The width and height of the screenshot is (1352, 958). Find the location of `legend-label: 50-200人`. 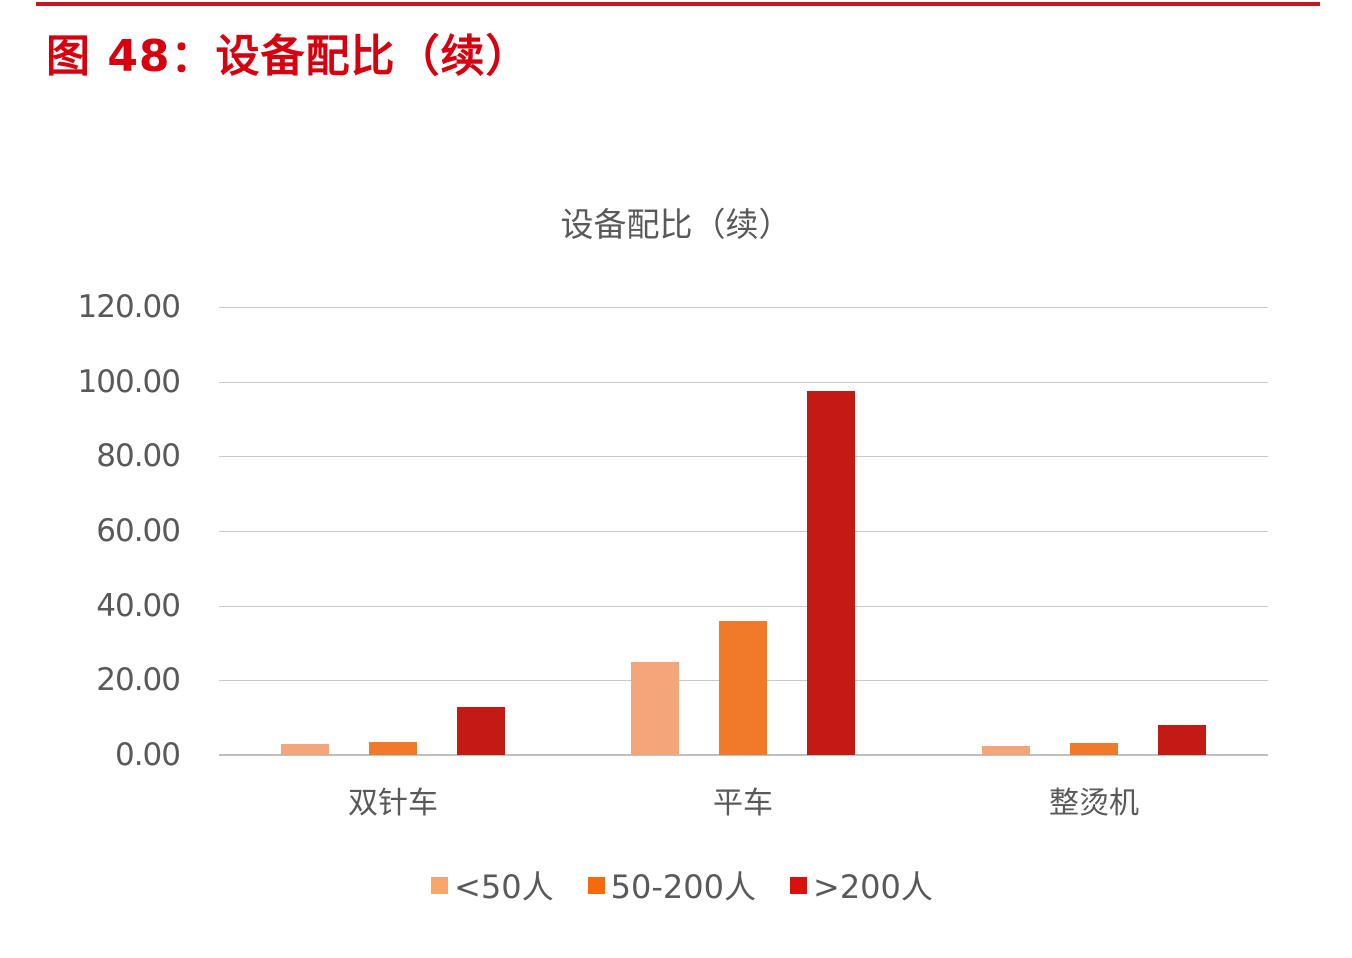

legend-label: 50-200人 is located at coordinates (683, 887).